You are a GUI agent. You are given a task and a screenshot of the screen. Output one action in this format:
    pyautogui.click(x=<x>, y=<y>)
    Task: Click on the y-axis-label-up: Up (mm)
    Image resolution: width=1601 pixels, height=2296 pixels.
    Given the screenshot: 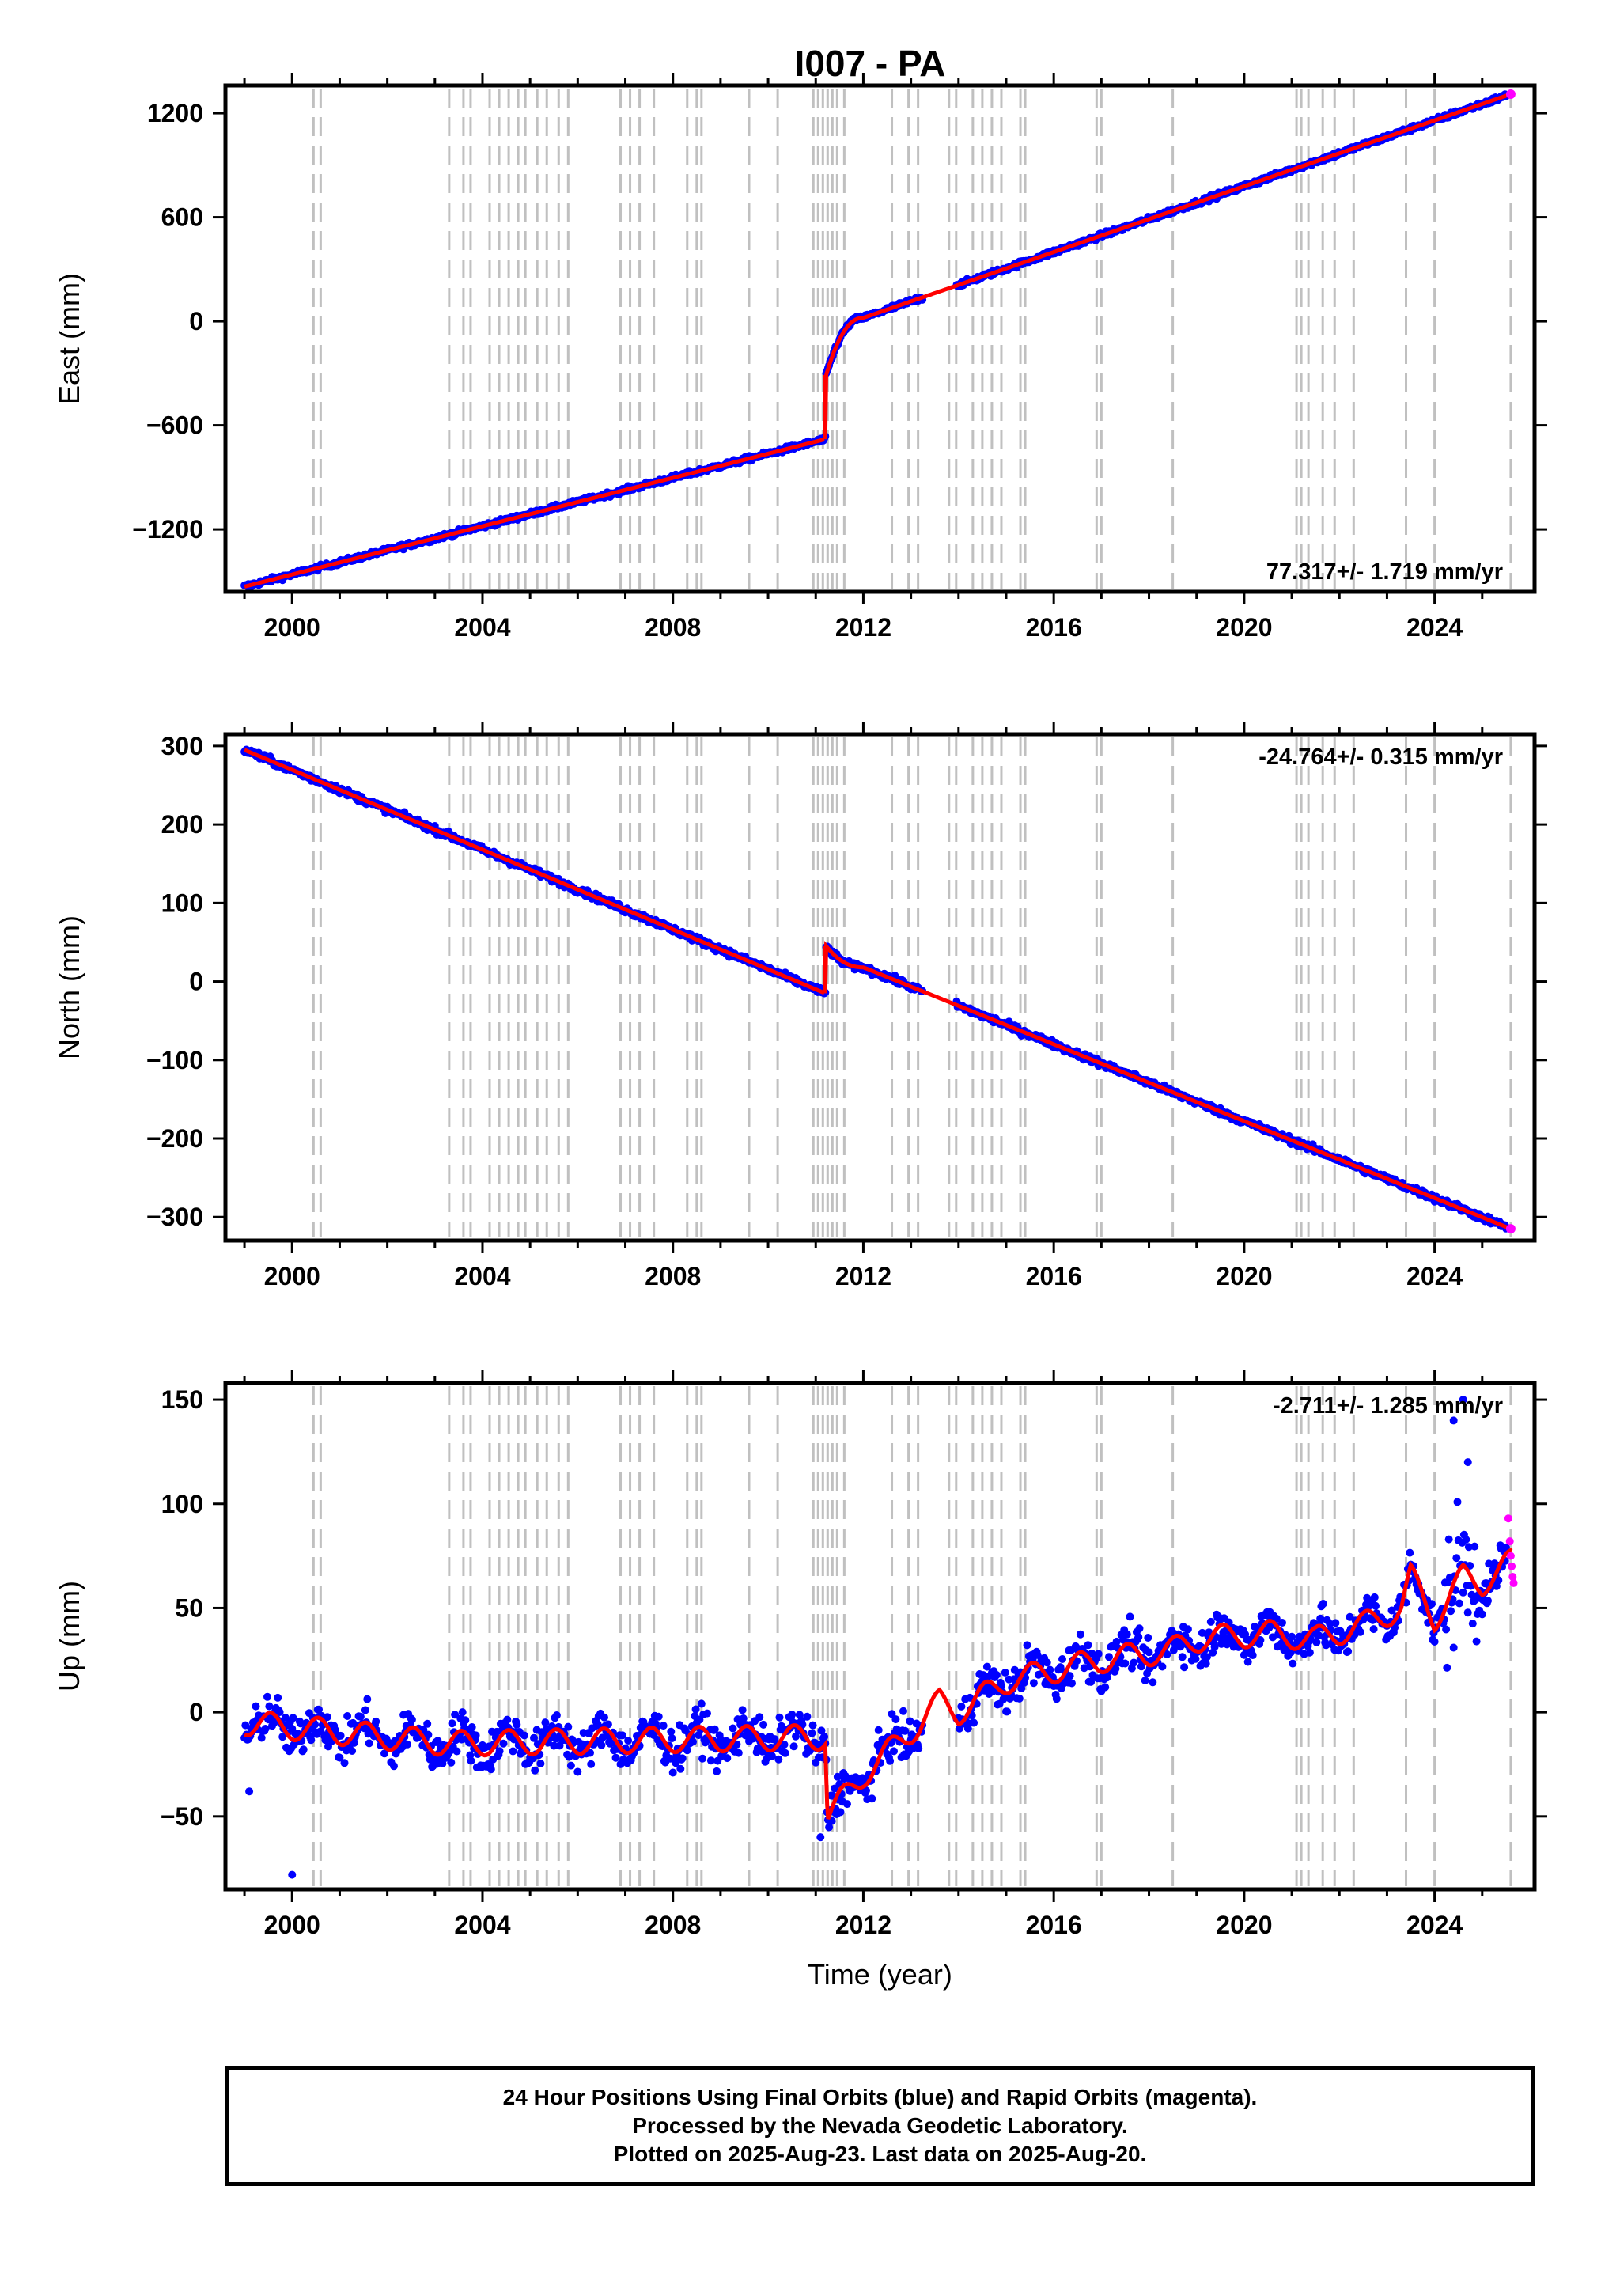 What is the action you would take?
    pyautogui.click(x=69, y=1637)
    